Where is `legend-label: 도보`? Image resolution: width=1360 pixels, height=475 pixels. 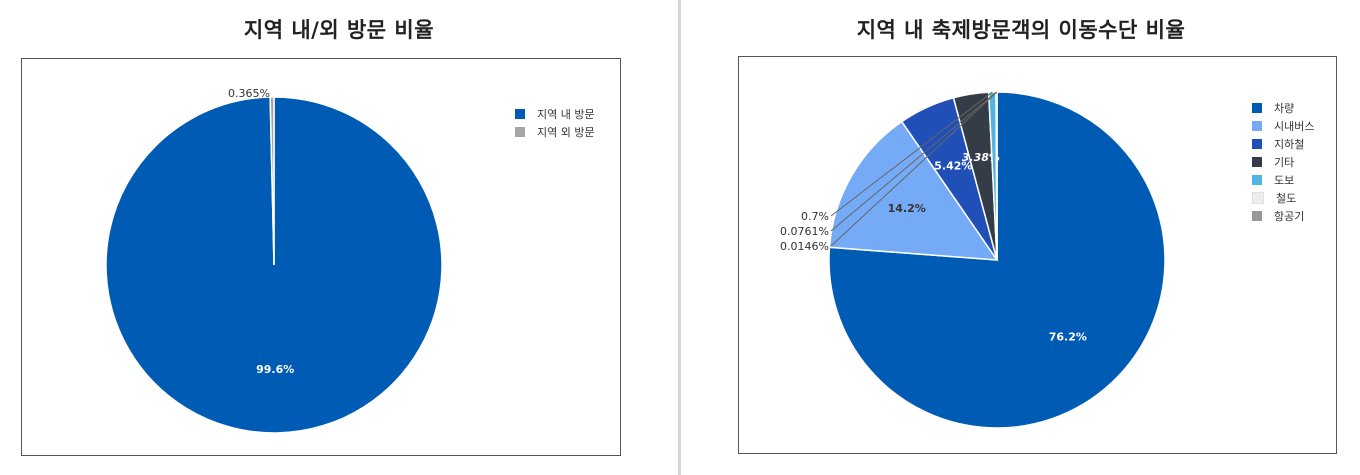 legend-label: 도보 is located at coordinates (1284, 180).